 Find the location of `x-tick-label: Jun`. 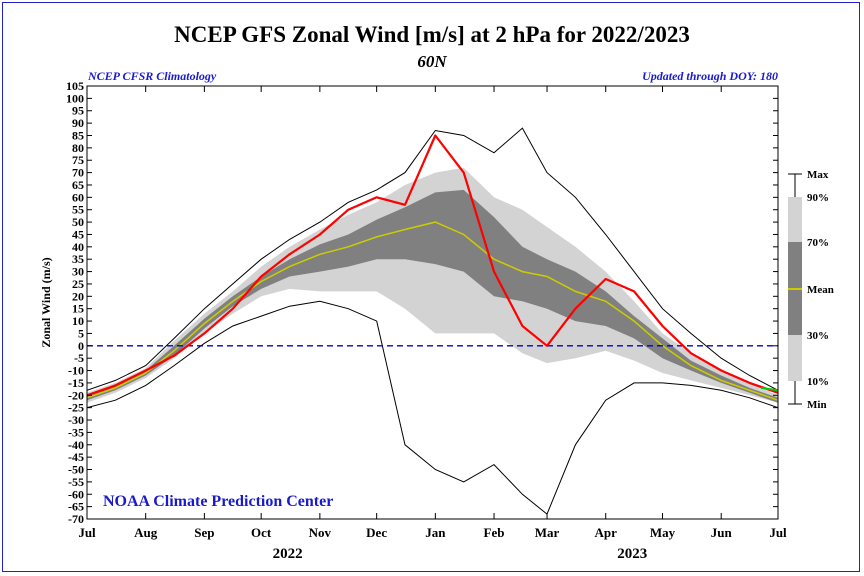

x-tick-label: Jun is located at coordinates (722, 532).